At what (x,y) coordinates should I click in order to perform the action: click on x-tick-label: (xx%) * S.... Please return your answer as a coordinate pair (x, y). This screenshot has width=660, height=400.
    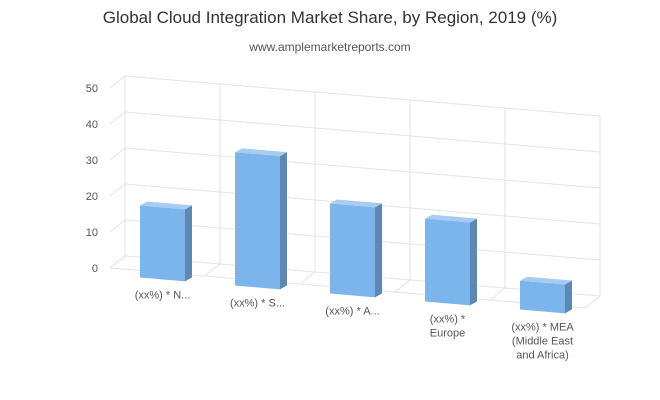
    Looking at the image, I should click on (257, 303).